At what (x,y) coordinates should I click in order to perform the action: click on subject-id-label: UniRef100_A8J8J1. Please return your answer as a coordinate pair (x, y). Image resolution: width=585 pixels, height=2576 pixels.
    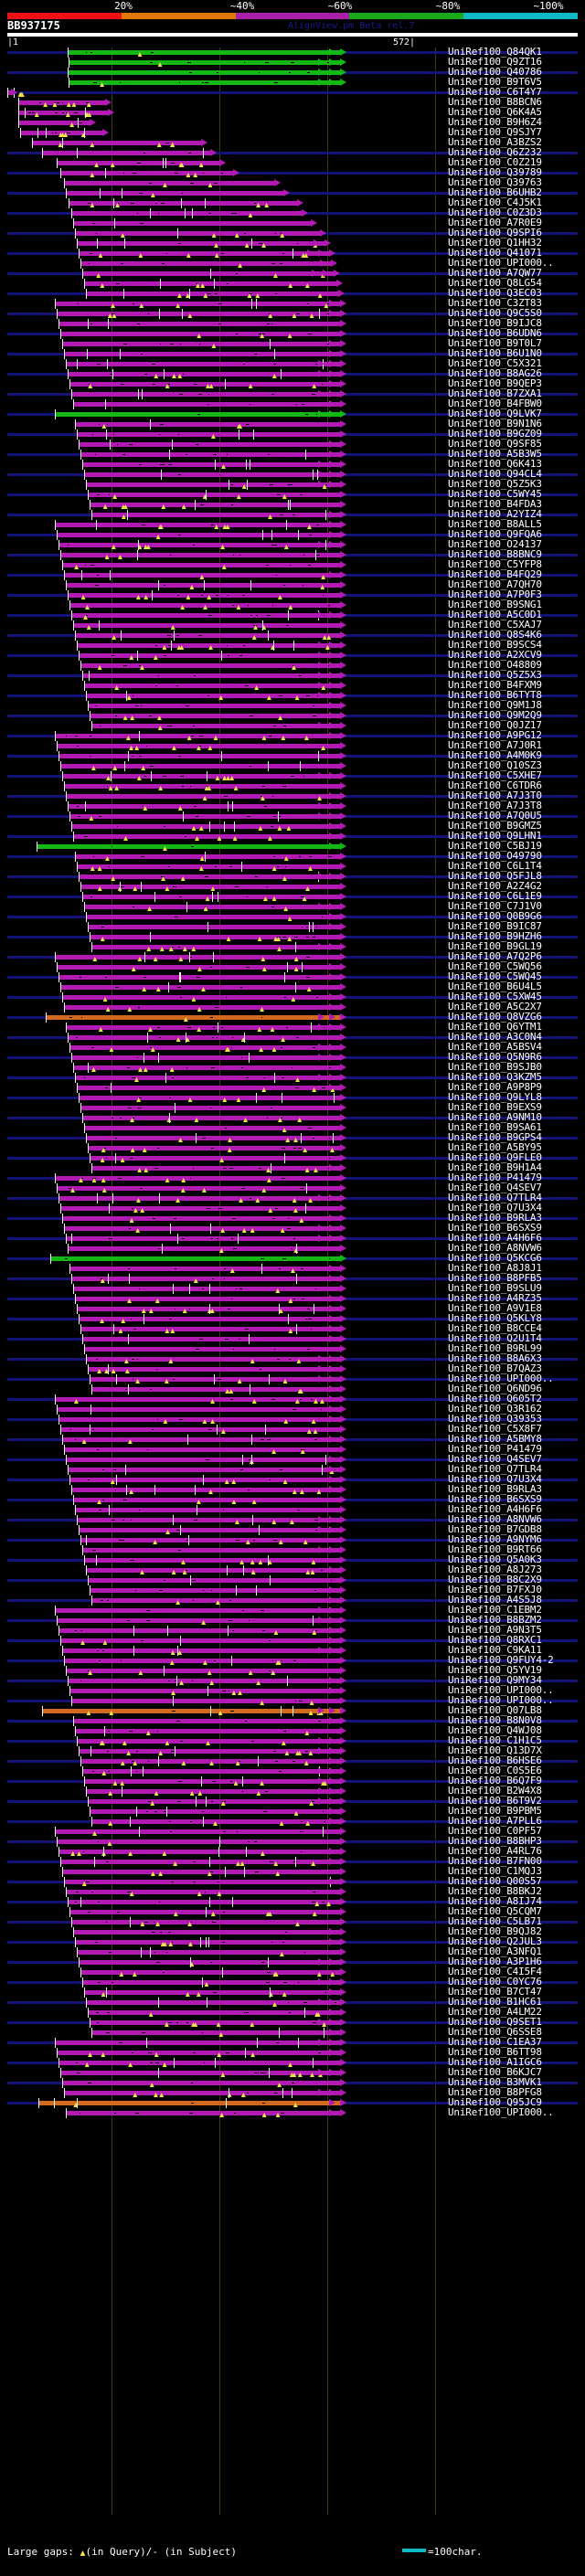
    Looking at the image, I should click on (495, 1268).